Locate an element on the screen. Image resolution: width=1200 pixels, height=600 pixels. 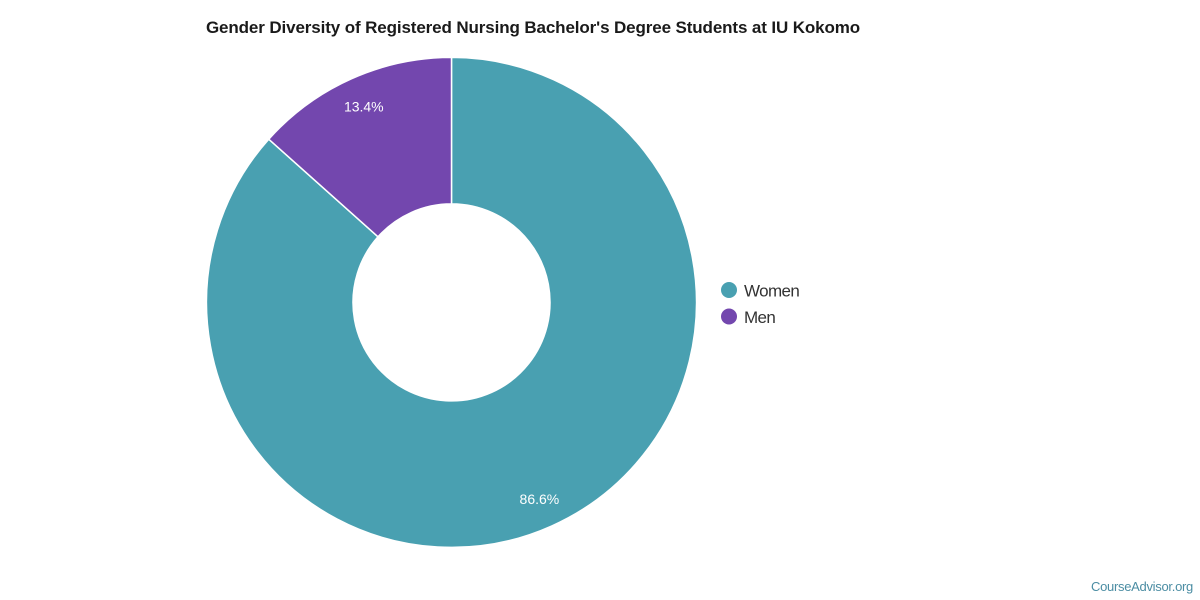
svg-text: 13.4% is located at coordinates (364, 107).